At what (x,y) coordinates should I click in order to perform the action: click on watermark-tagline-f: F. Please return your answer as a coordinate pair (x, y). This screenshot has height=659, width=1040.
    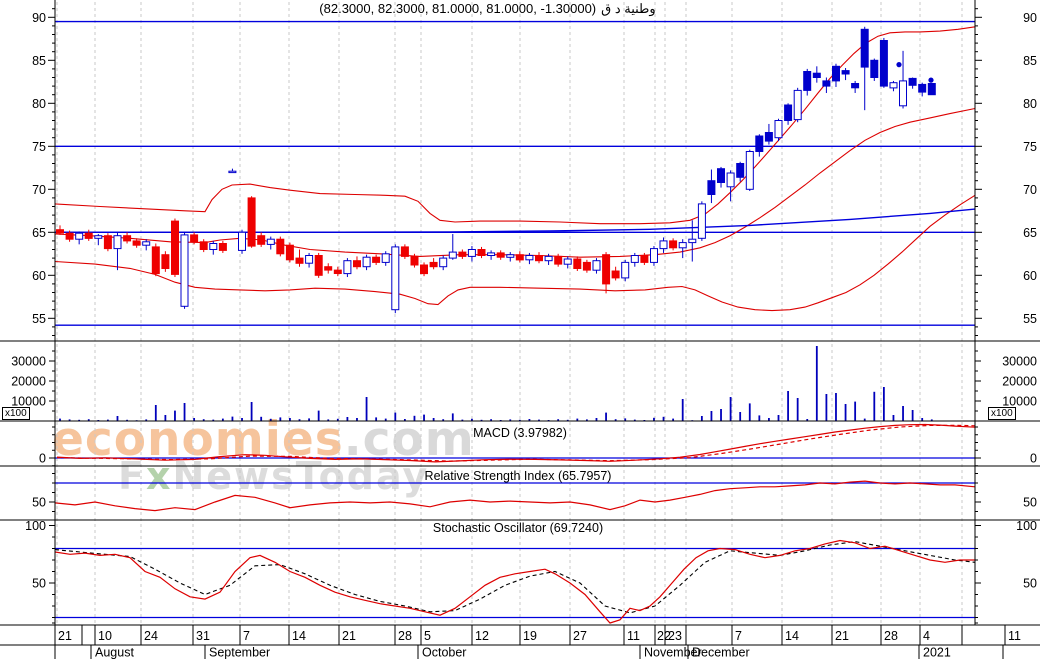
    Looking at the image, I should click on (132, 476).